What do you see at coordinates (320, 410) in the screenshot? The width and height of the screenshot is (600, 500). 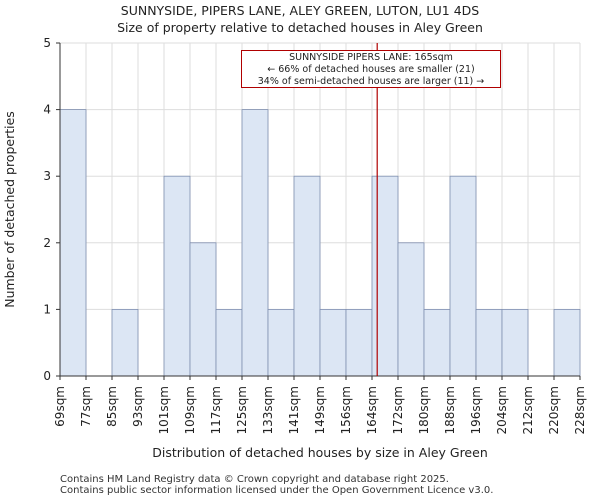 I see `x-tick-label: 149sqm` at bounding box center [320, 410].